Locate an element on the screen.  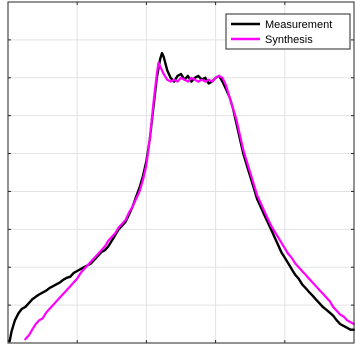
legend-label-synthesis: Synthesis is located at coordinates (289, 40).